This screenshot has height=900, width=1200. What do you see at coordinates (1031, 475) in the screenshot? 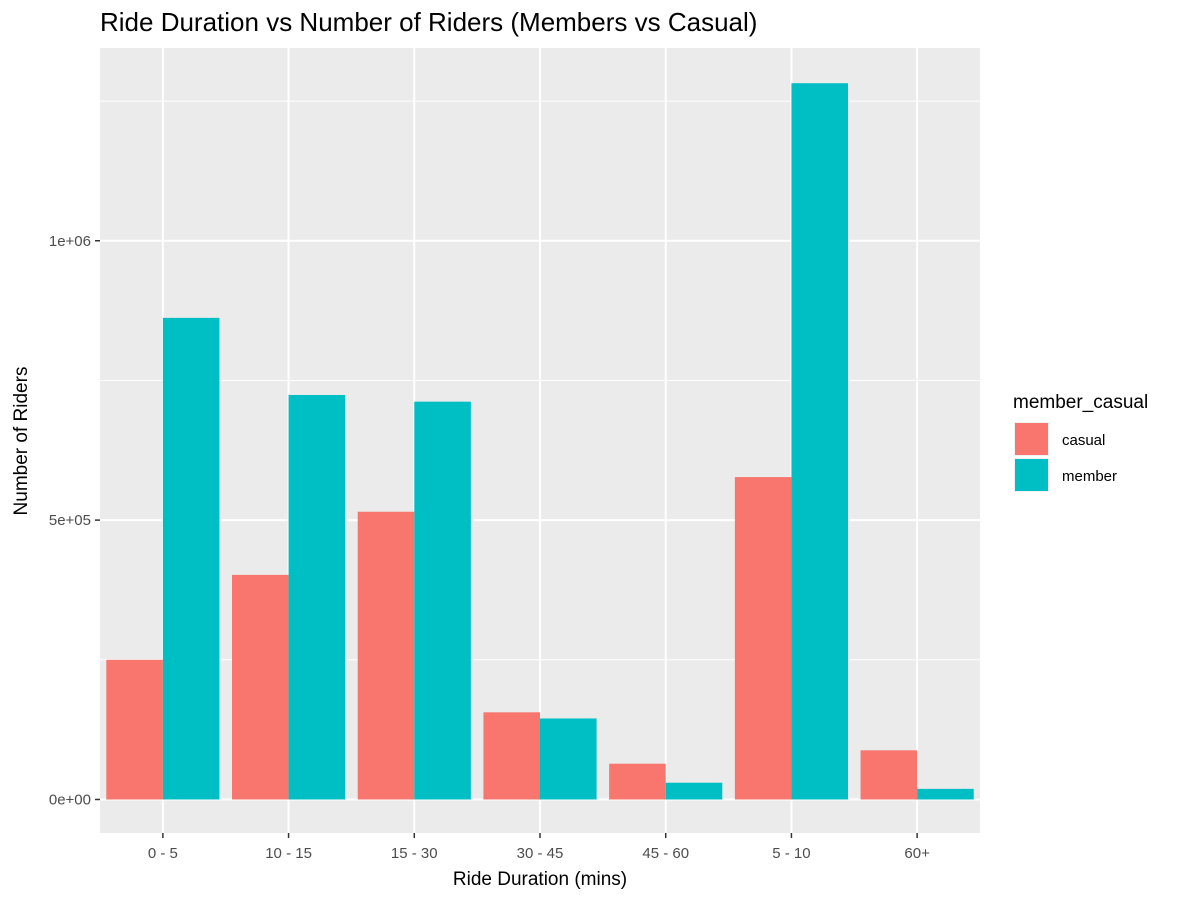
I see `legend-swatch-member` at bounding box center [1031, 475].